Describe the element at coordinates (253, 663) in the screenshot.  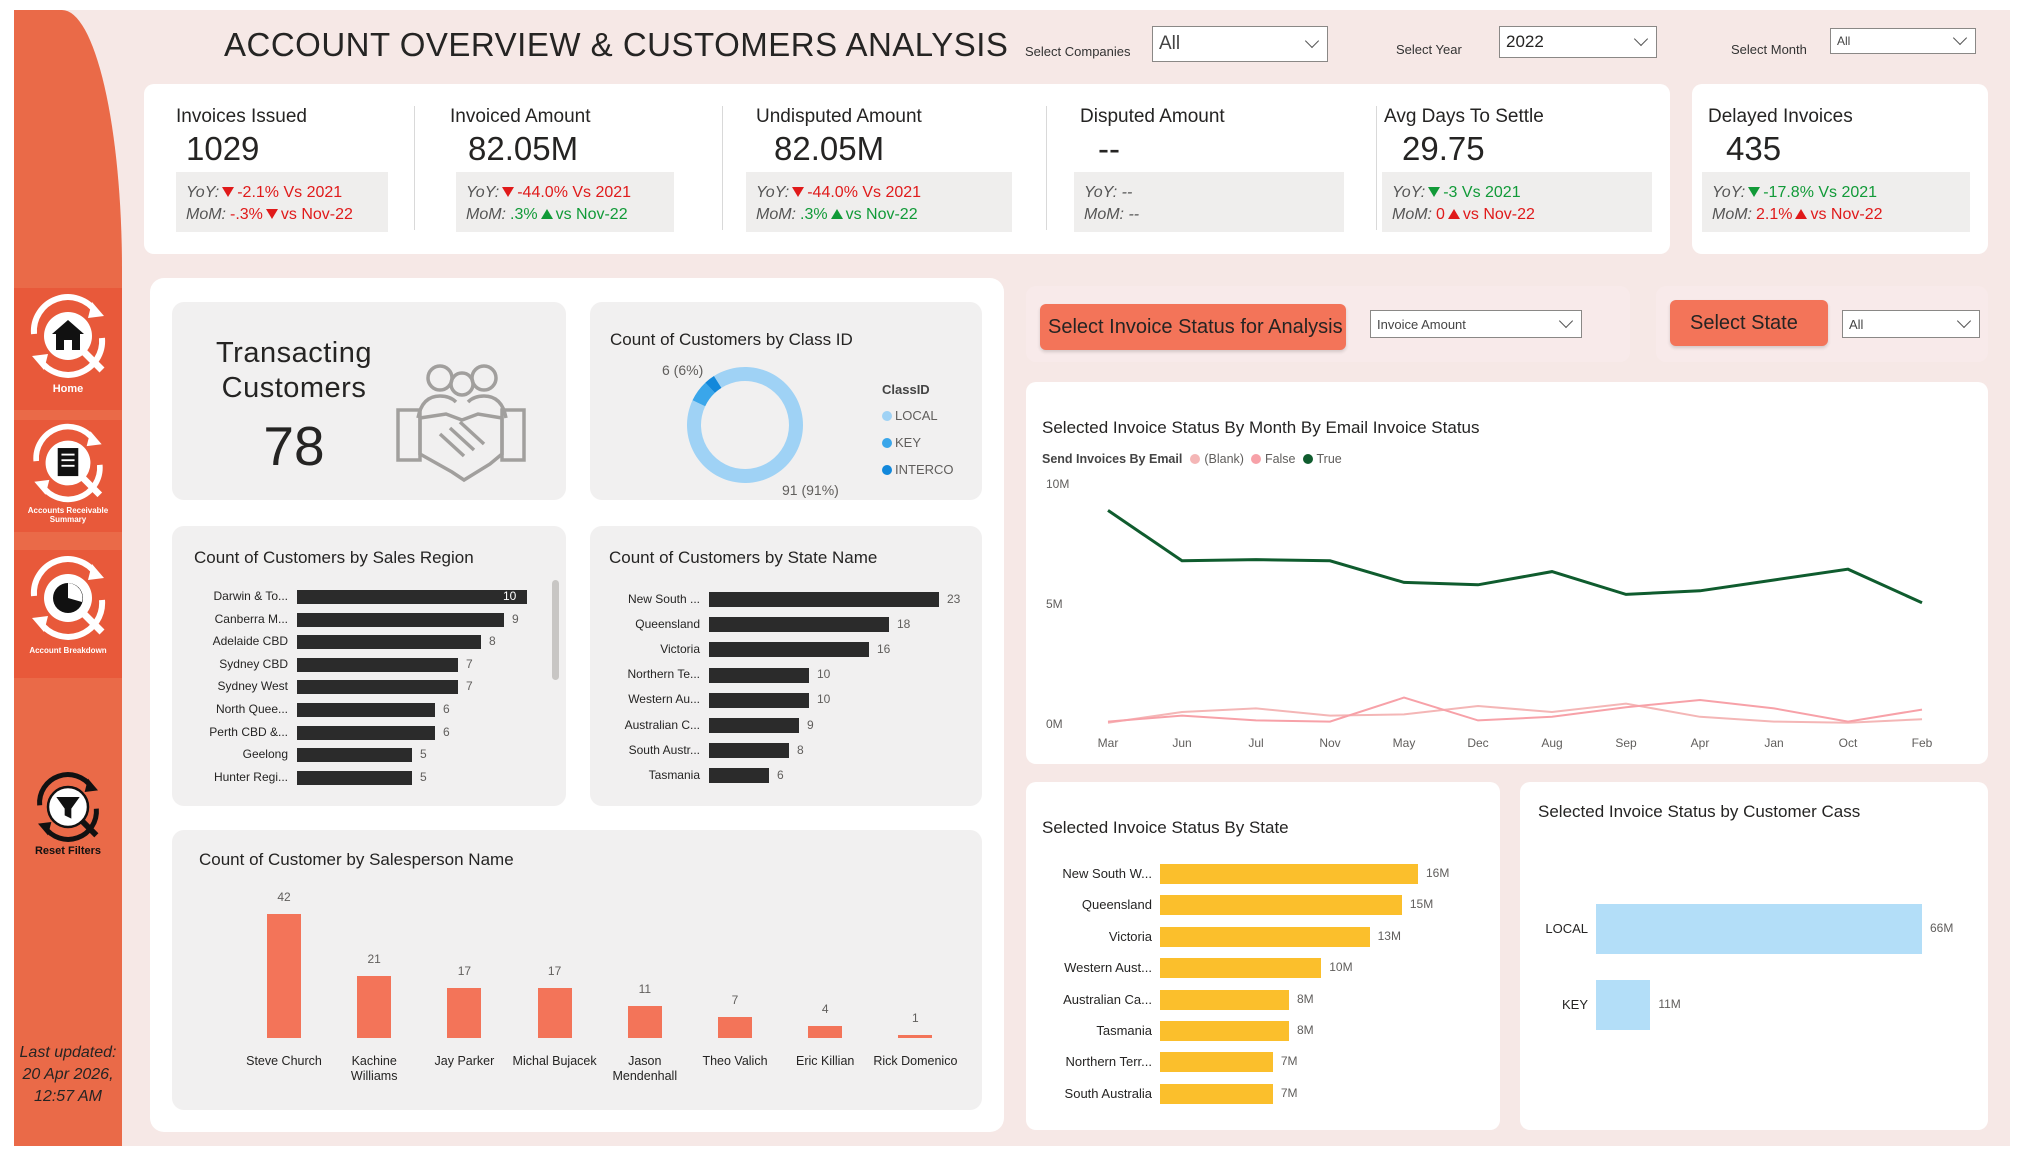
I see `bar-category-label: Sydney CBD` at that location.